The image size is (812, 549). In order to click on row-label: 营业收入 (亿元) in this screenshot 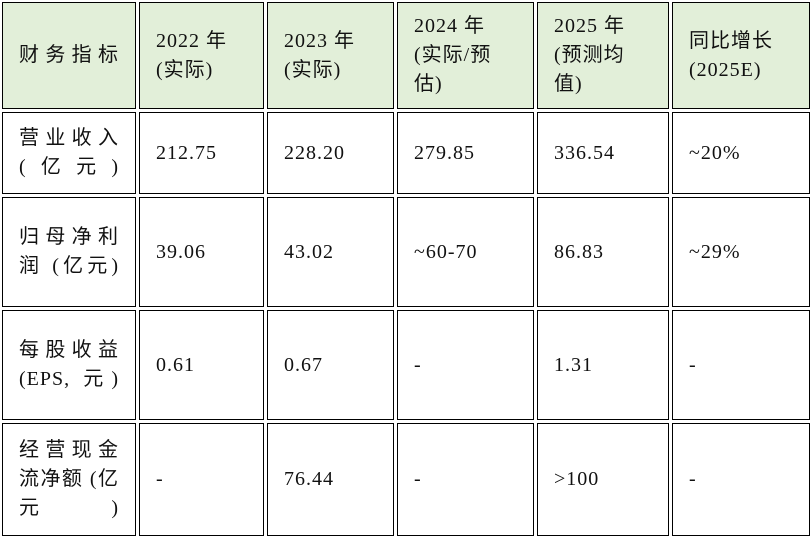, I will do `click(69, 153)`.